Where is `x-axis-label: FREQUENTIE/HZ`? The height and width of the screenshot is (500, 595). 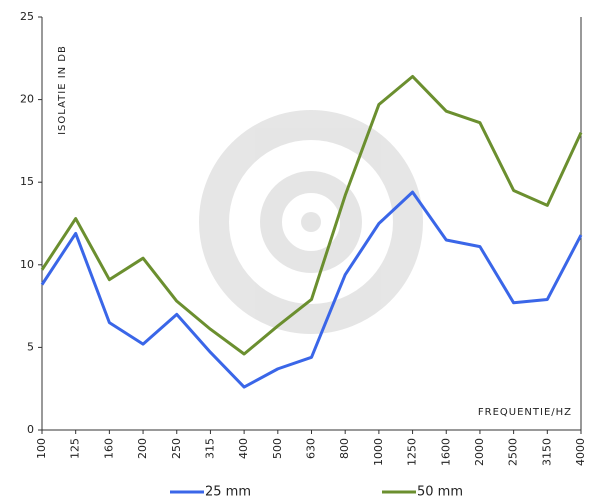
x-axis-label: FREQUENTIE/HZ is located at coordinates (525, 412).